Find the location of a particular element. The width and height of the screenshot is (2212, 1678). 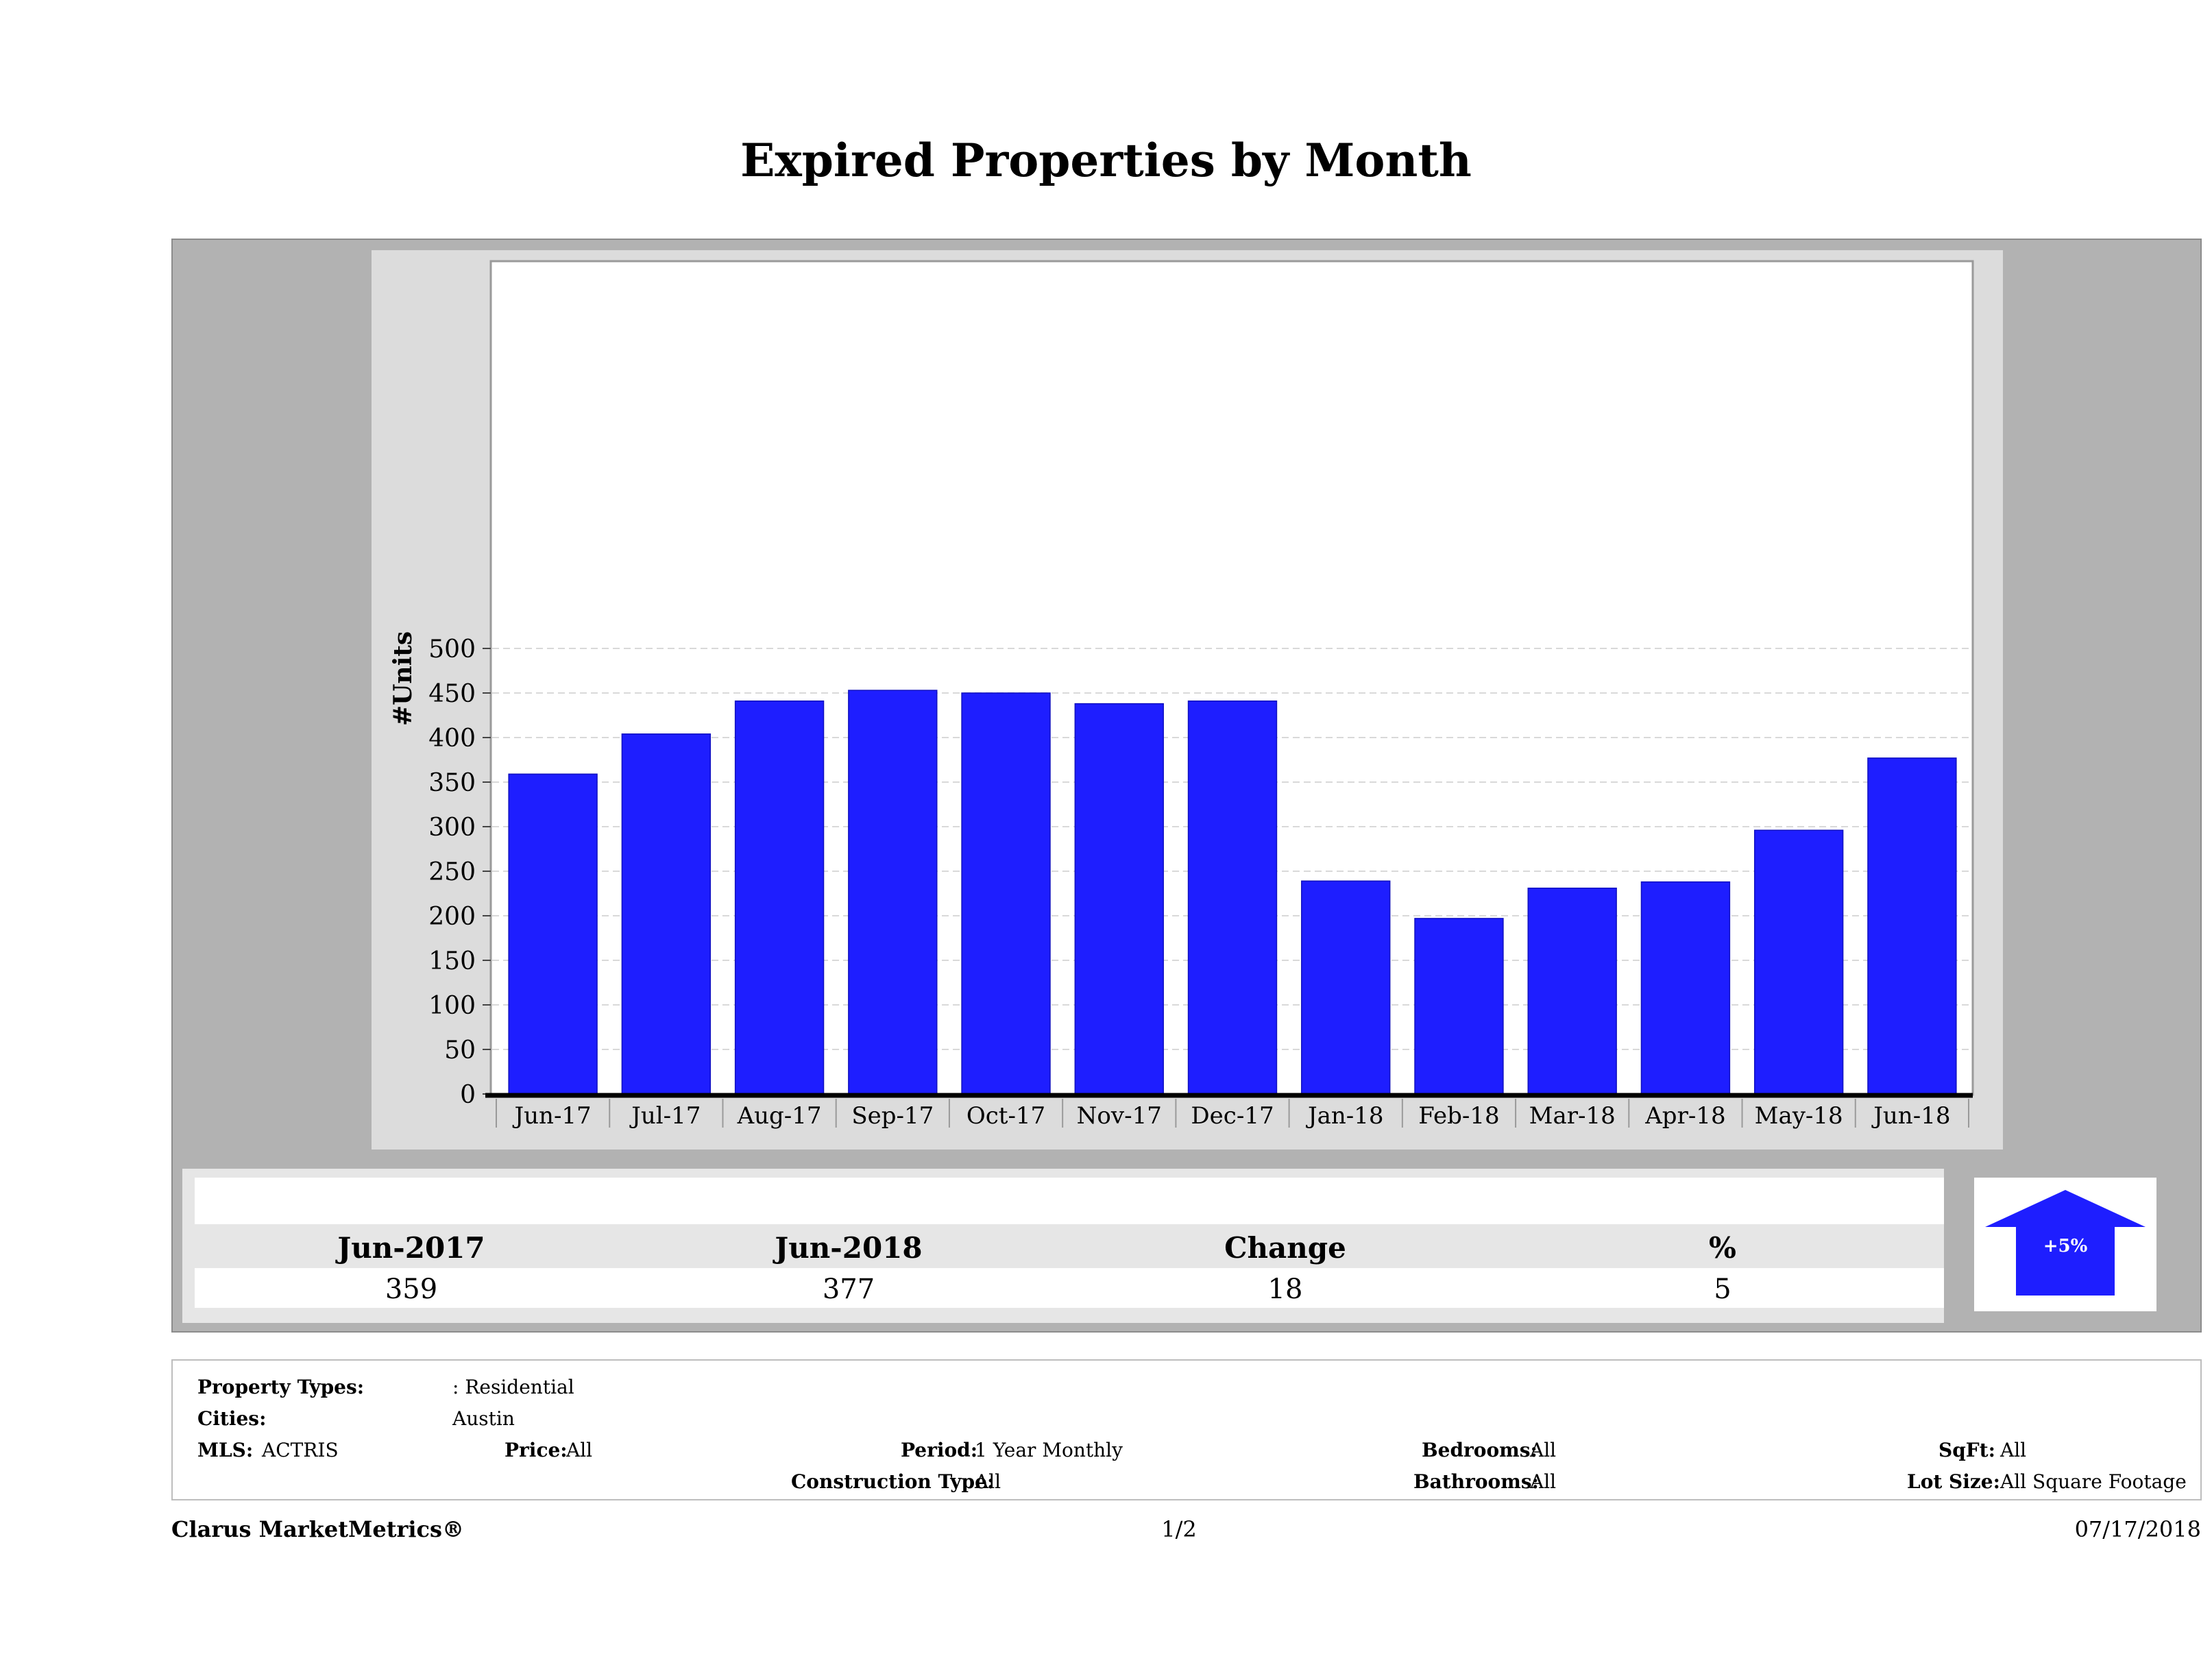

y-tick-label: 300 is located at coordinates (452, 828).